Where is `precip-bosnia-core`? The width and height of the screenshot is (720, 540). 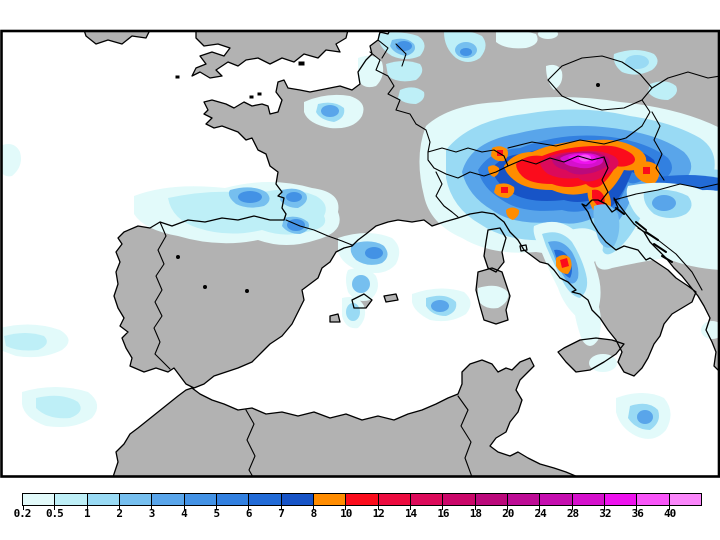 precip-bosnia-core is located at coordinates (664, 203).